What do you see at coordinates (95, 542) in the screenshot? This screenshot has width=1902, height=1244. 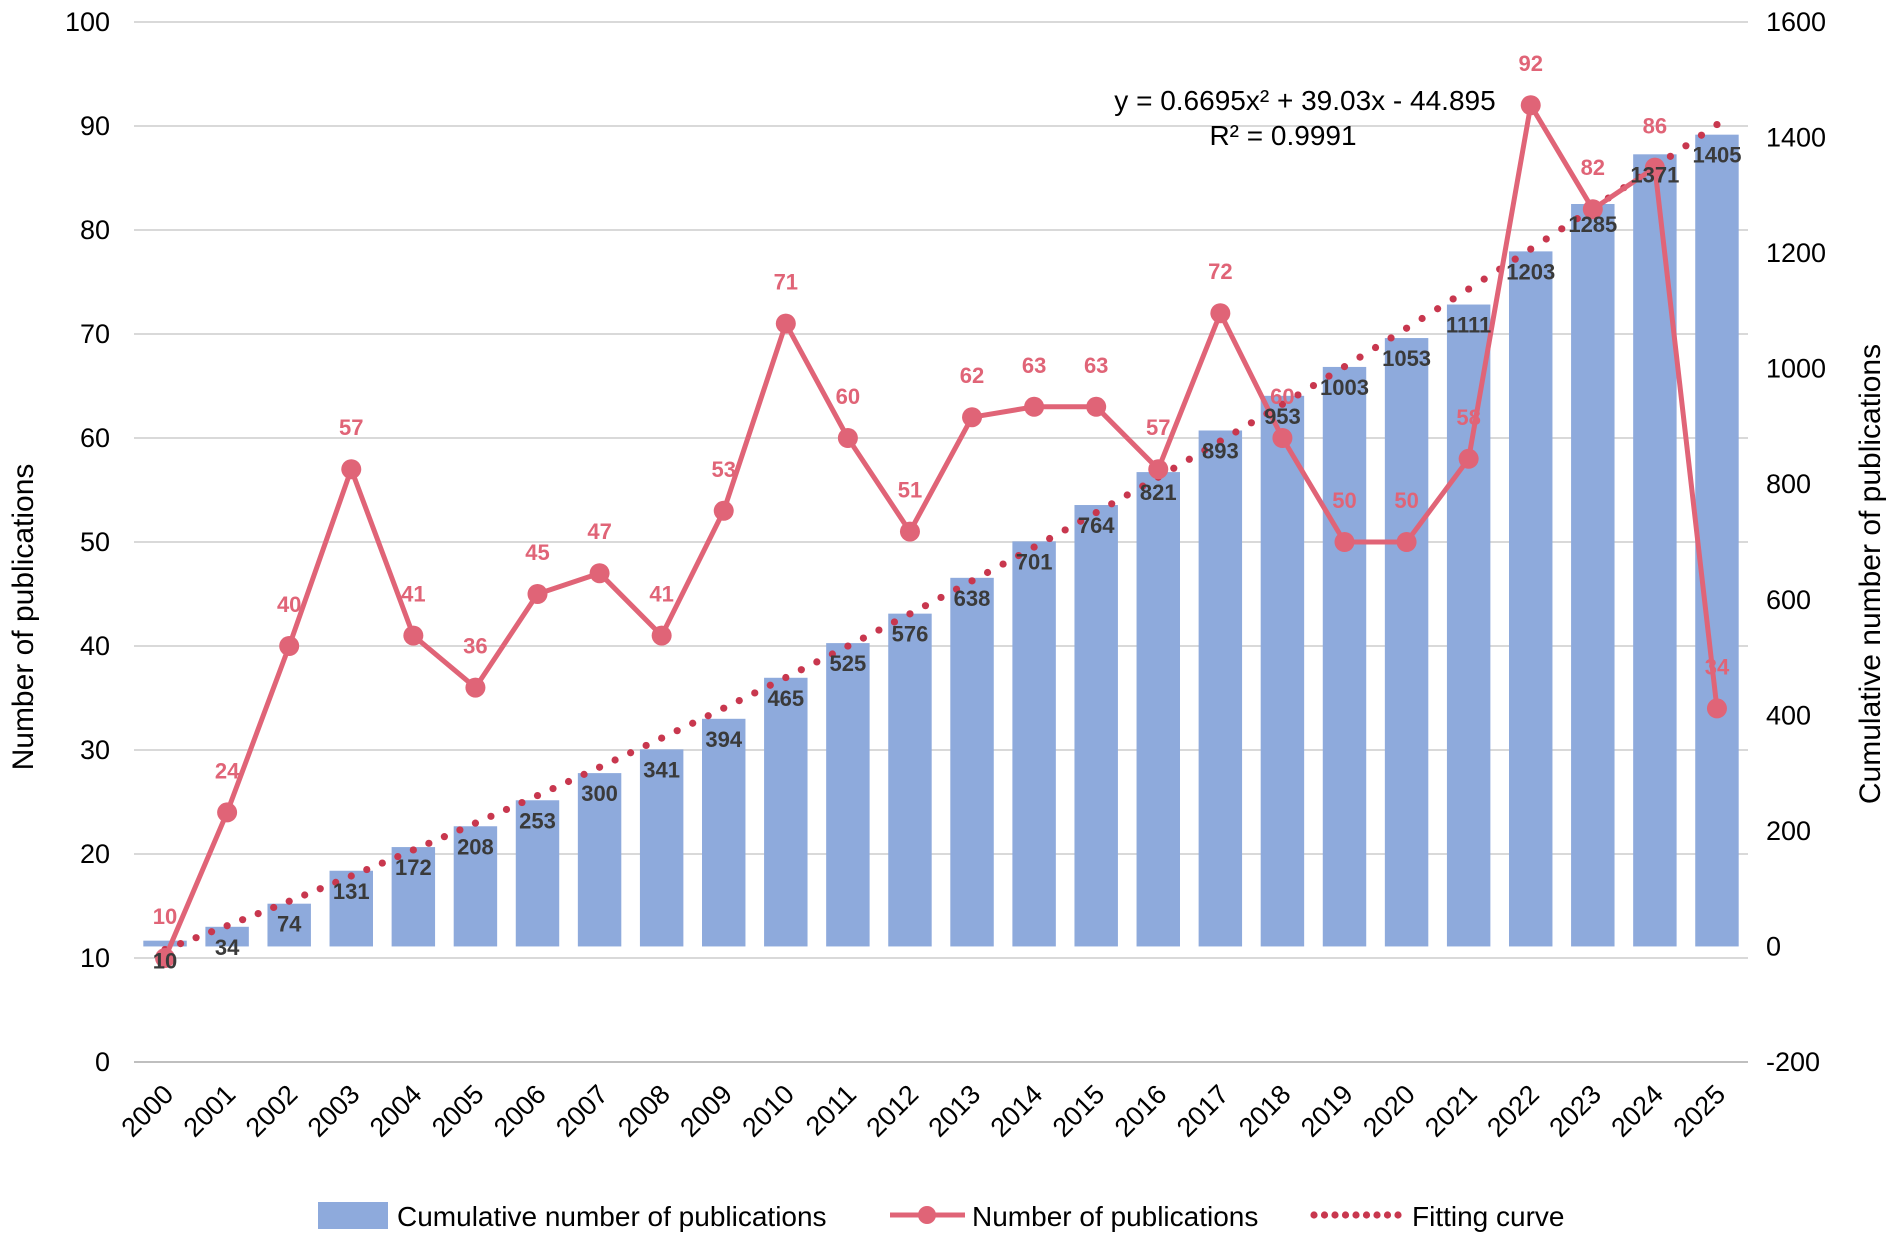 I see `y-left-tick-label: 50` at bounding box center [95, 542].